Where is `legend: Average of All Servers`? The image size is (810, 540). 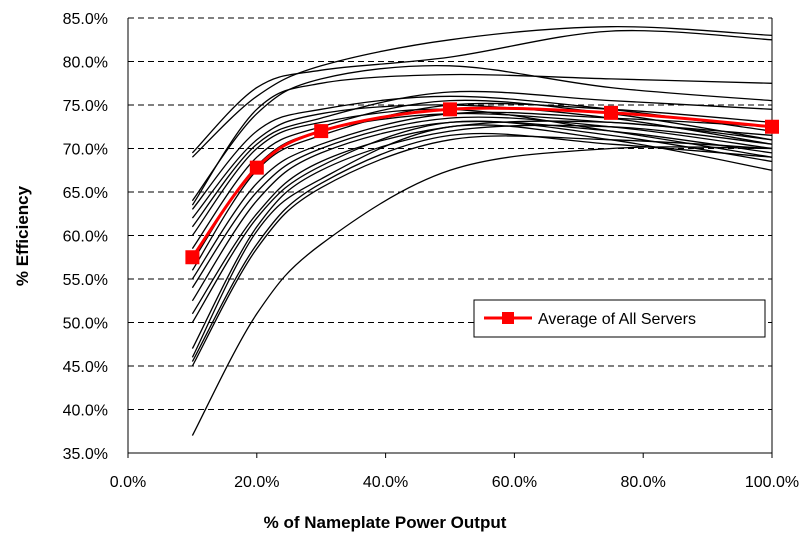
legend: Average of All Servers is located at coordinates (619, 318).